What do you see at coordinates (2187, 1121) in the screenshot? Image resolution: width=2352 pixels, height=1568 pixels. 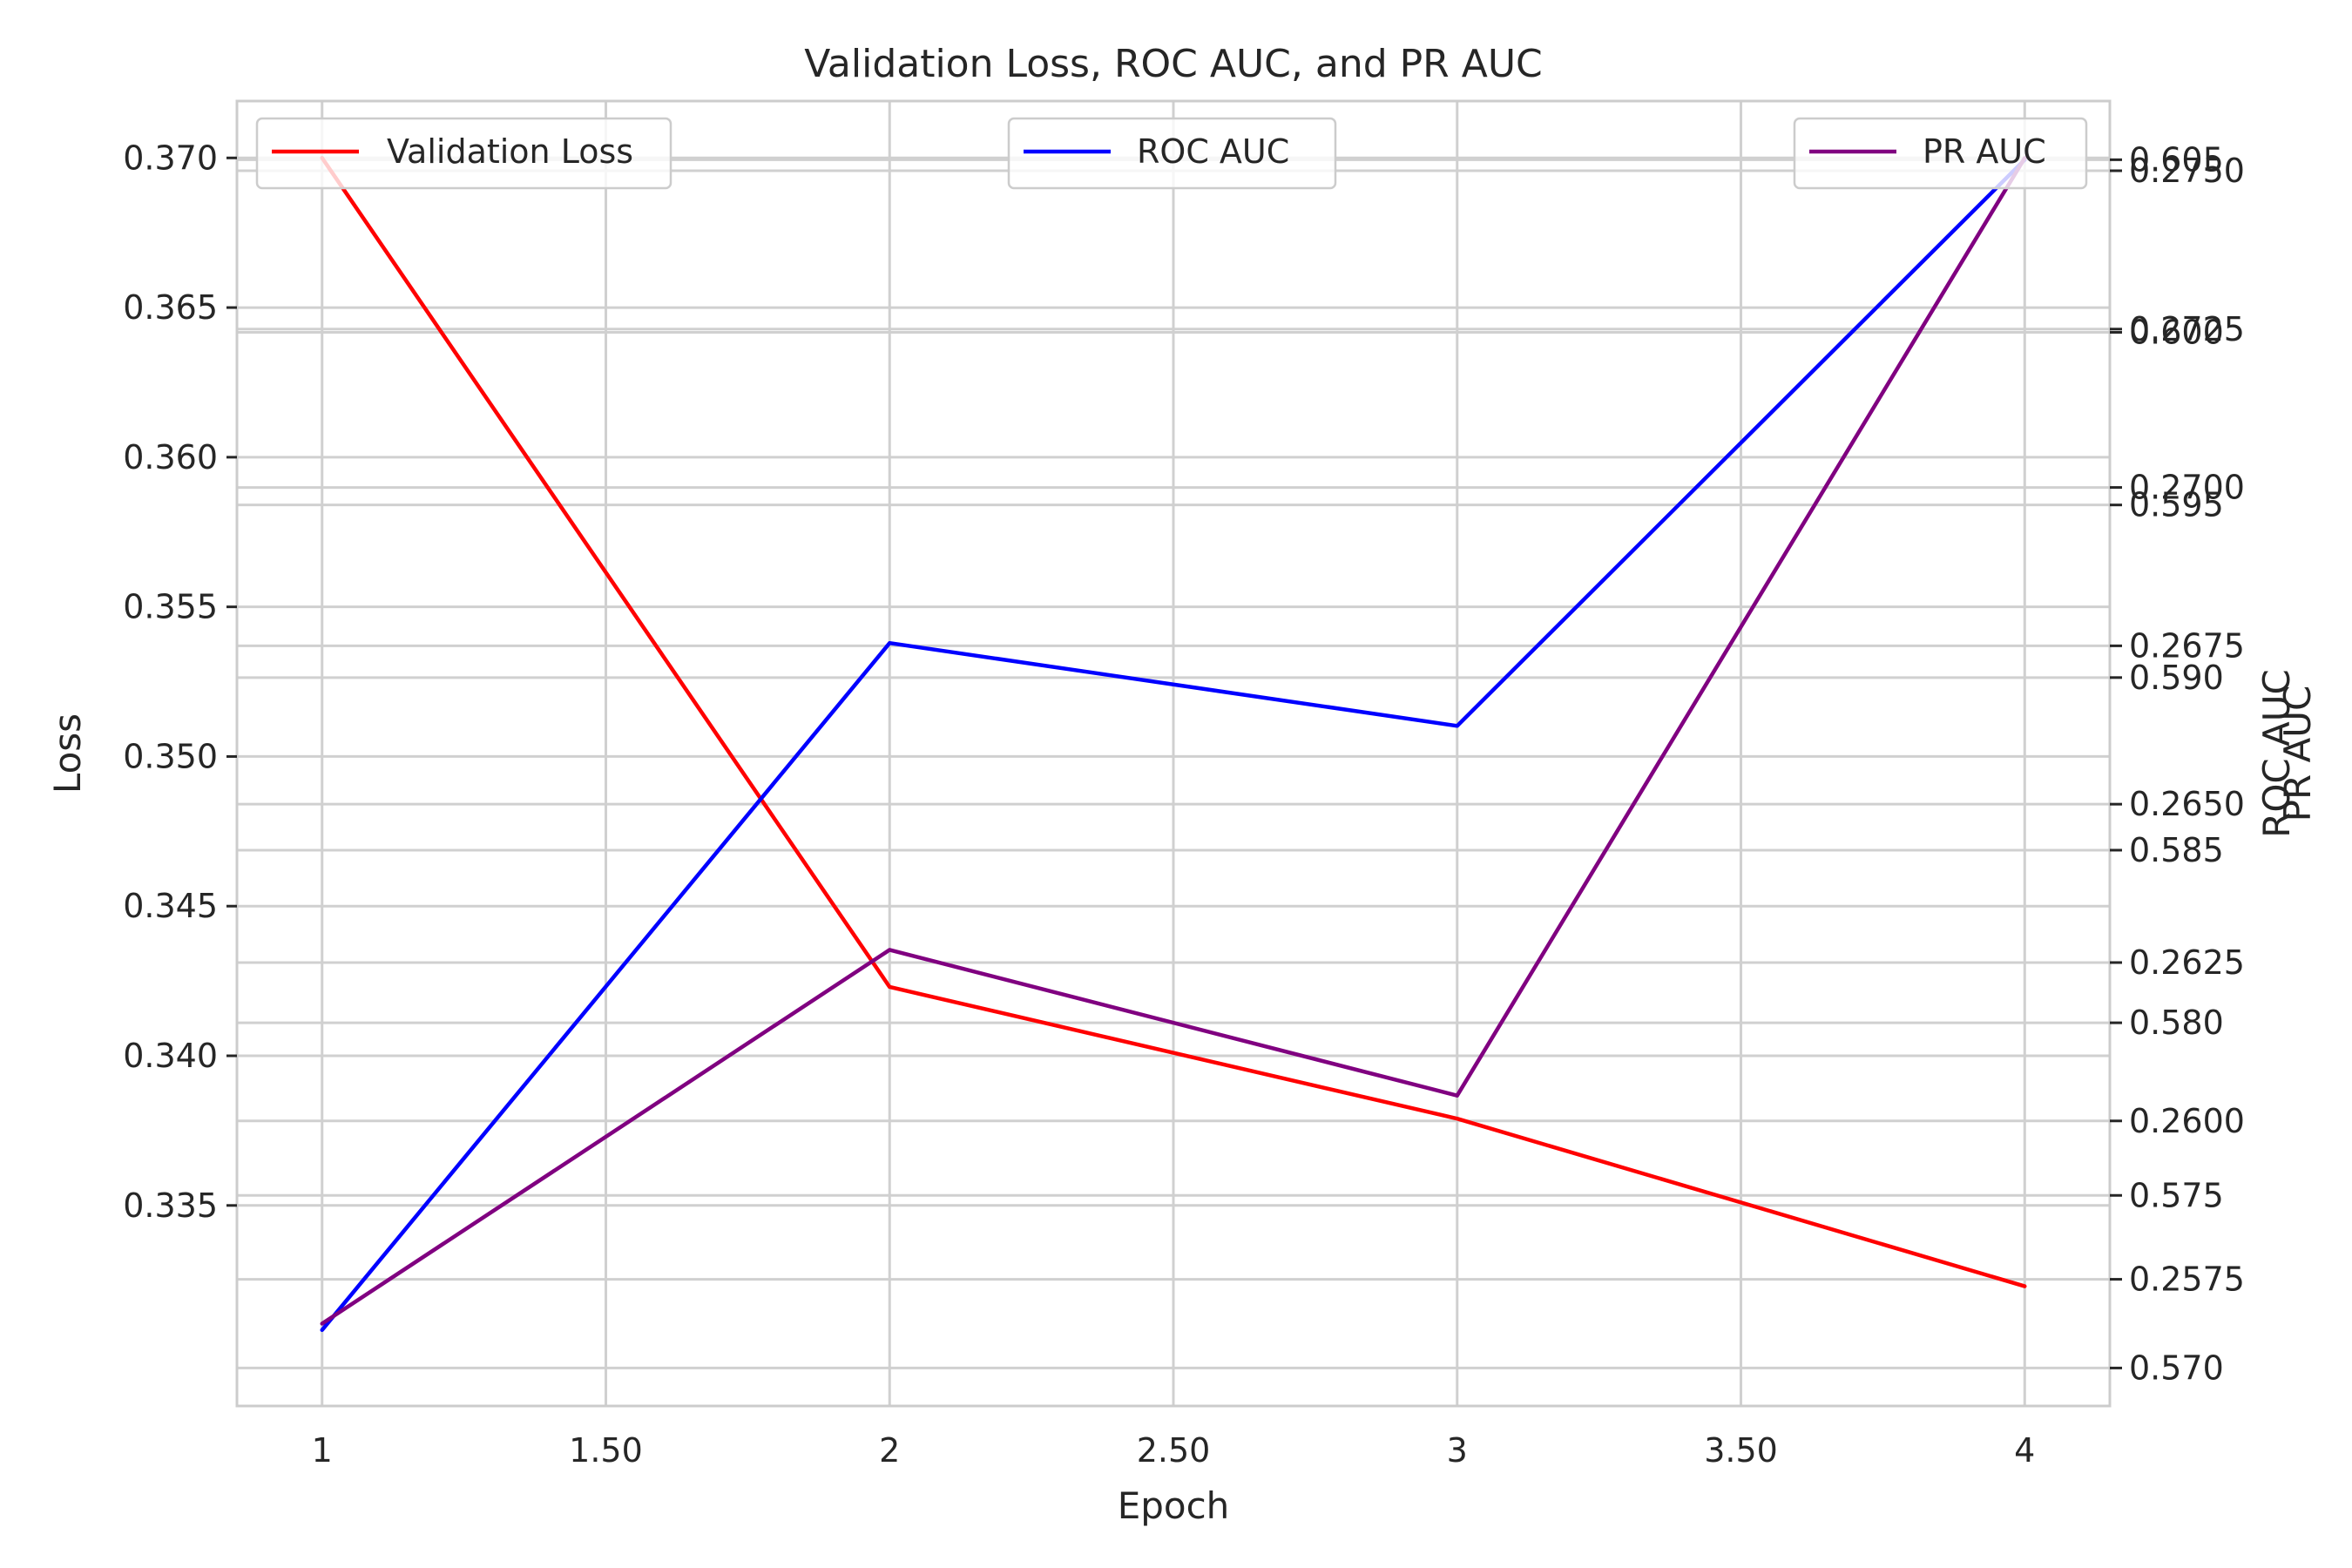 I see `y-tick-label-pr: 0.2600` at bounding box center [2187, 1121].